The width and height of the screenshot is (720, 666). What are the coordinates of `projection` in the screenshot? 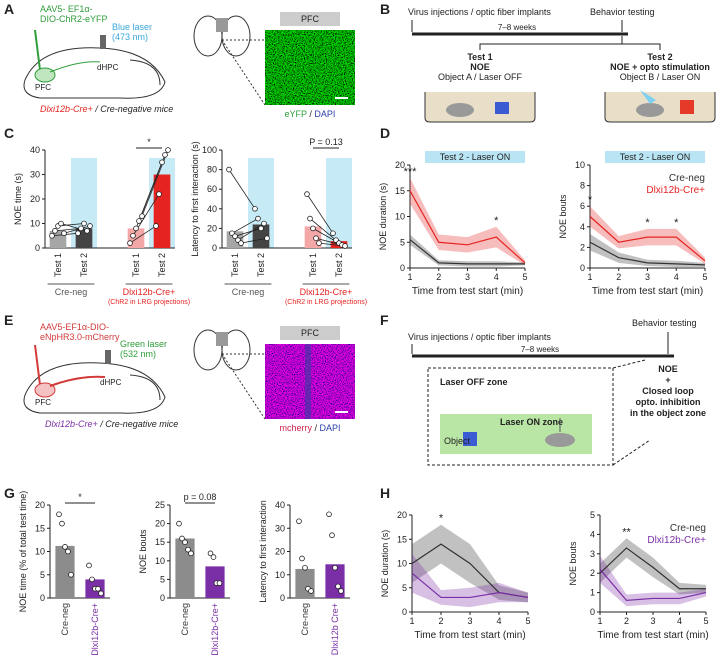 It's located at (75, 67).